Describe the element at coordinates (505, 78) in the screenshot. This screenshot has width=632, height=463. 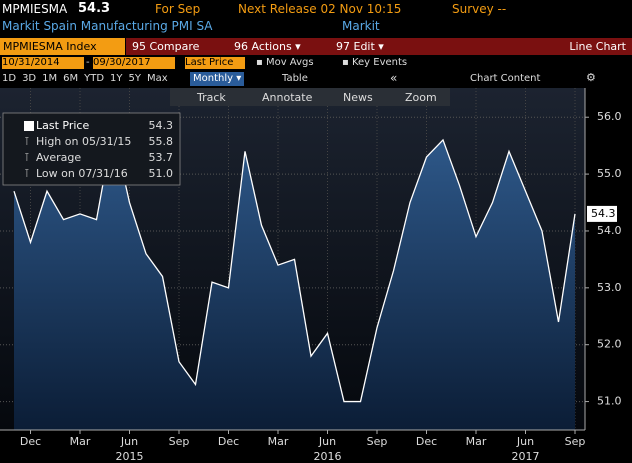
I see `chart-content: Chart Content` at that location.